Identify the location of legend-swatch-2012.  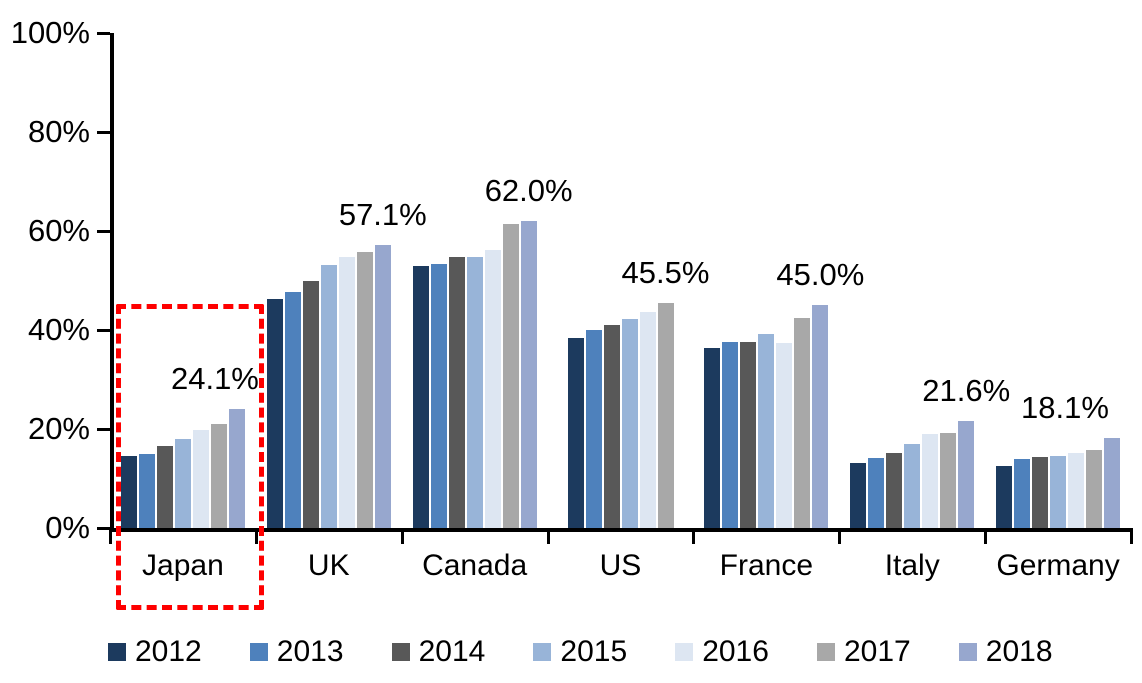
(117, 652).